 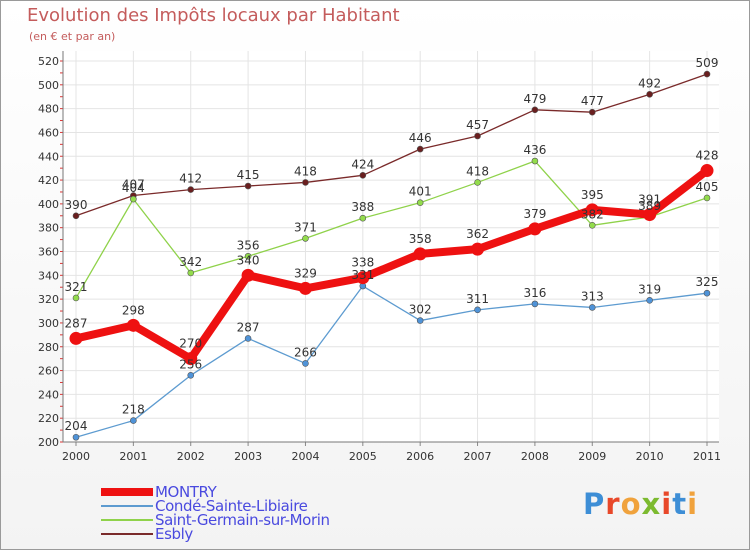 What do you see at coordinates (631, 504) in the screenshot?
I see `logo-letter: o` at bounding box center [631, 504].